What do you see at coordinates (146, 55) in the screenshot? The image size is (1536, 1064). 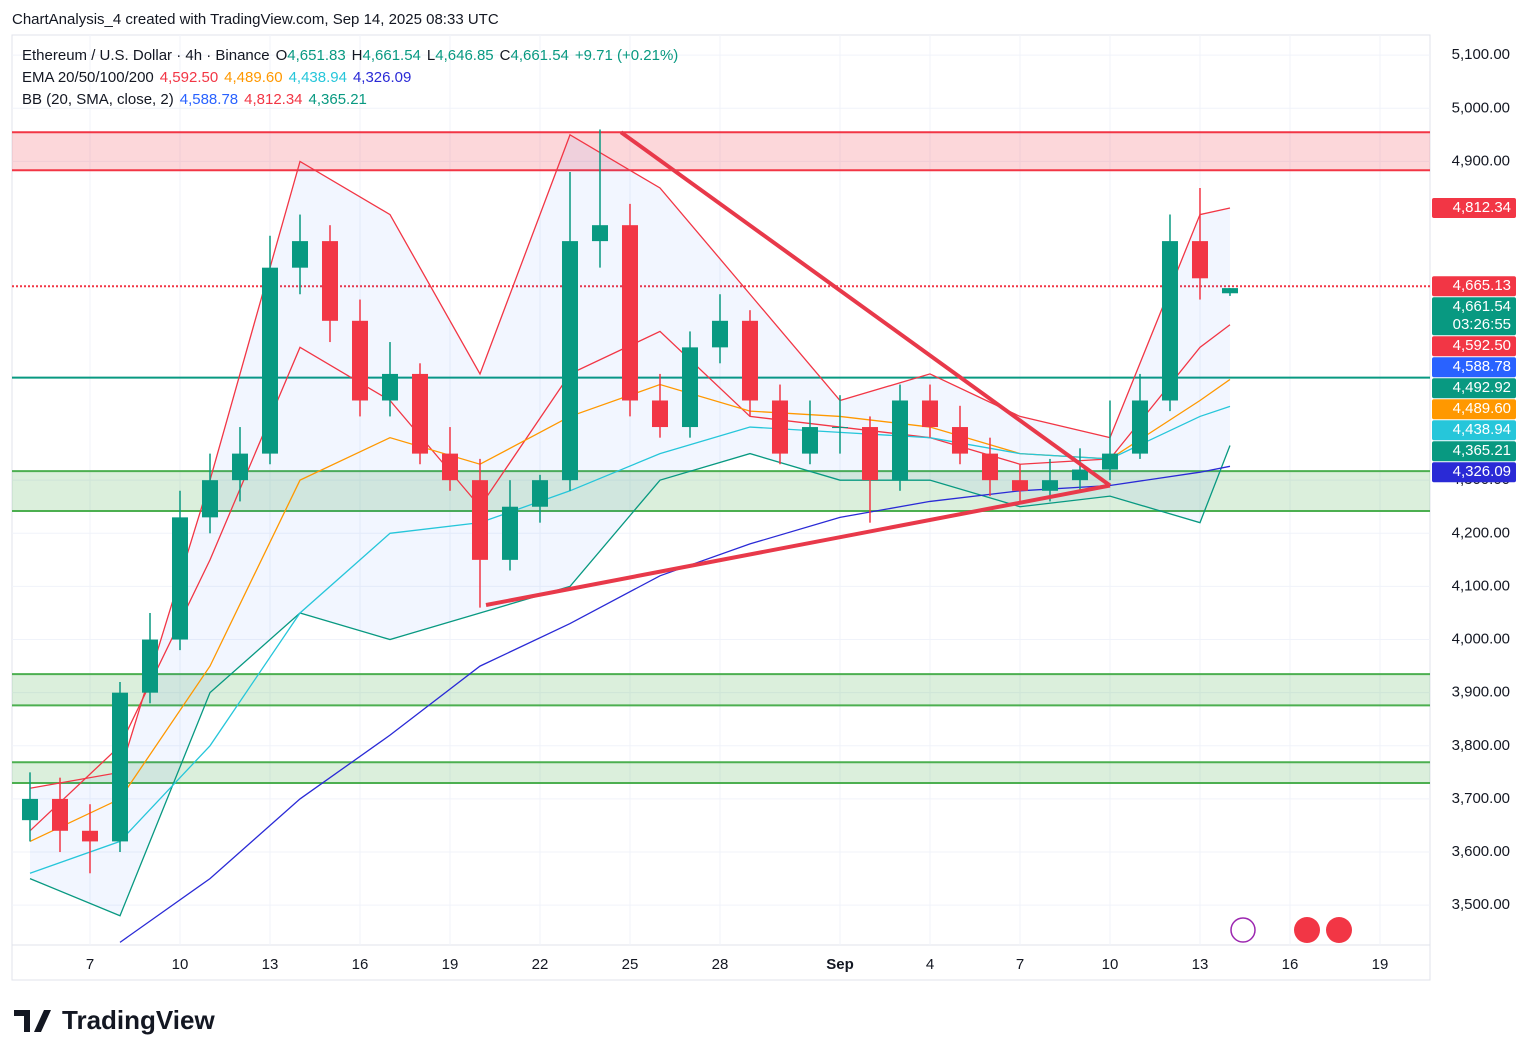 I see `symbol: Ethereum / U.S. Dollar · 4h · Binance` at bounding box center [146, 55].